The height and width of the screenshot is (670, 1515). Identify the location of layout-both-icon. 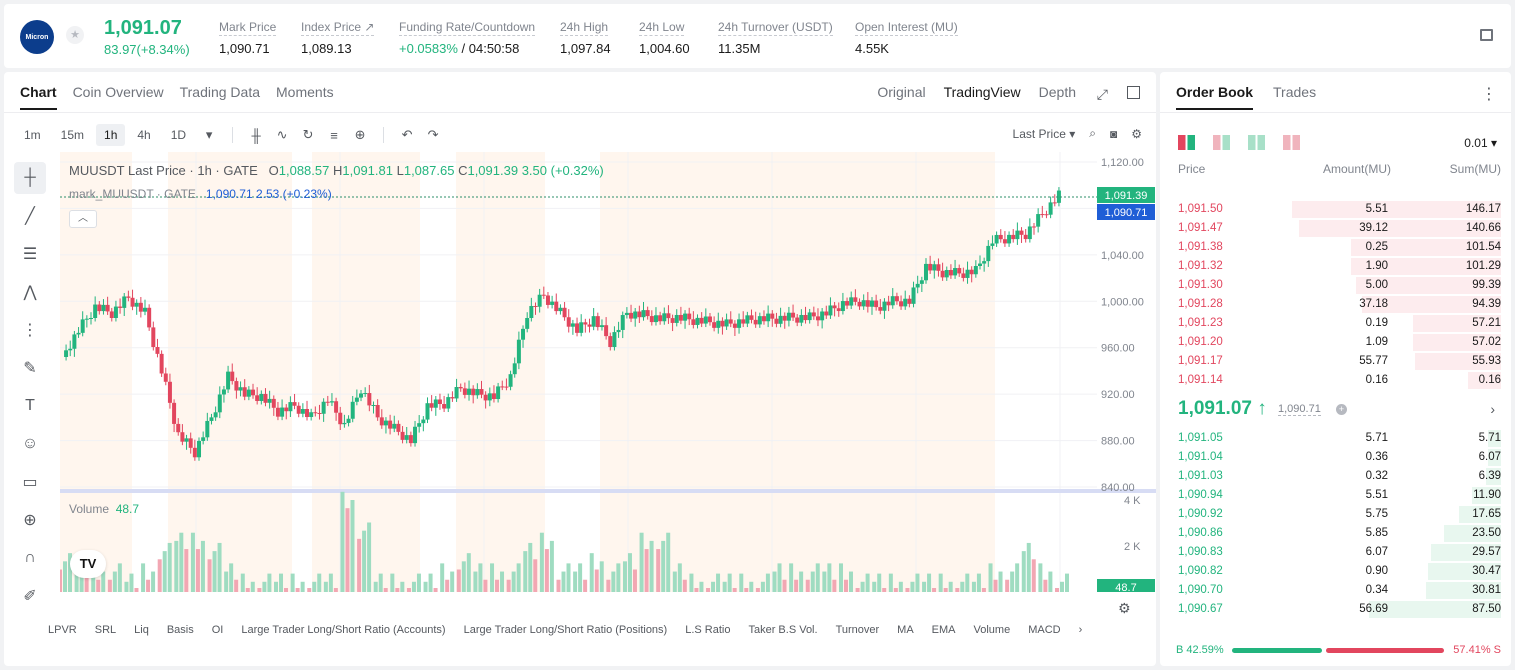
(1186, 142).